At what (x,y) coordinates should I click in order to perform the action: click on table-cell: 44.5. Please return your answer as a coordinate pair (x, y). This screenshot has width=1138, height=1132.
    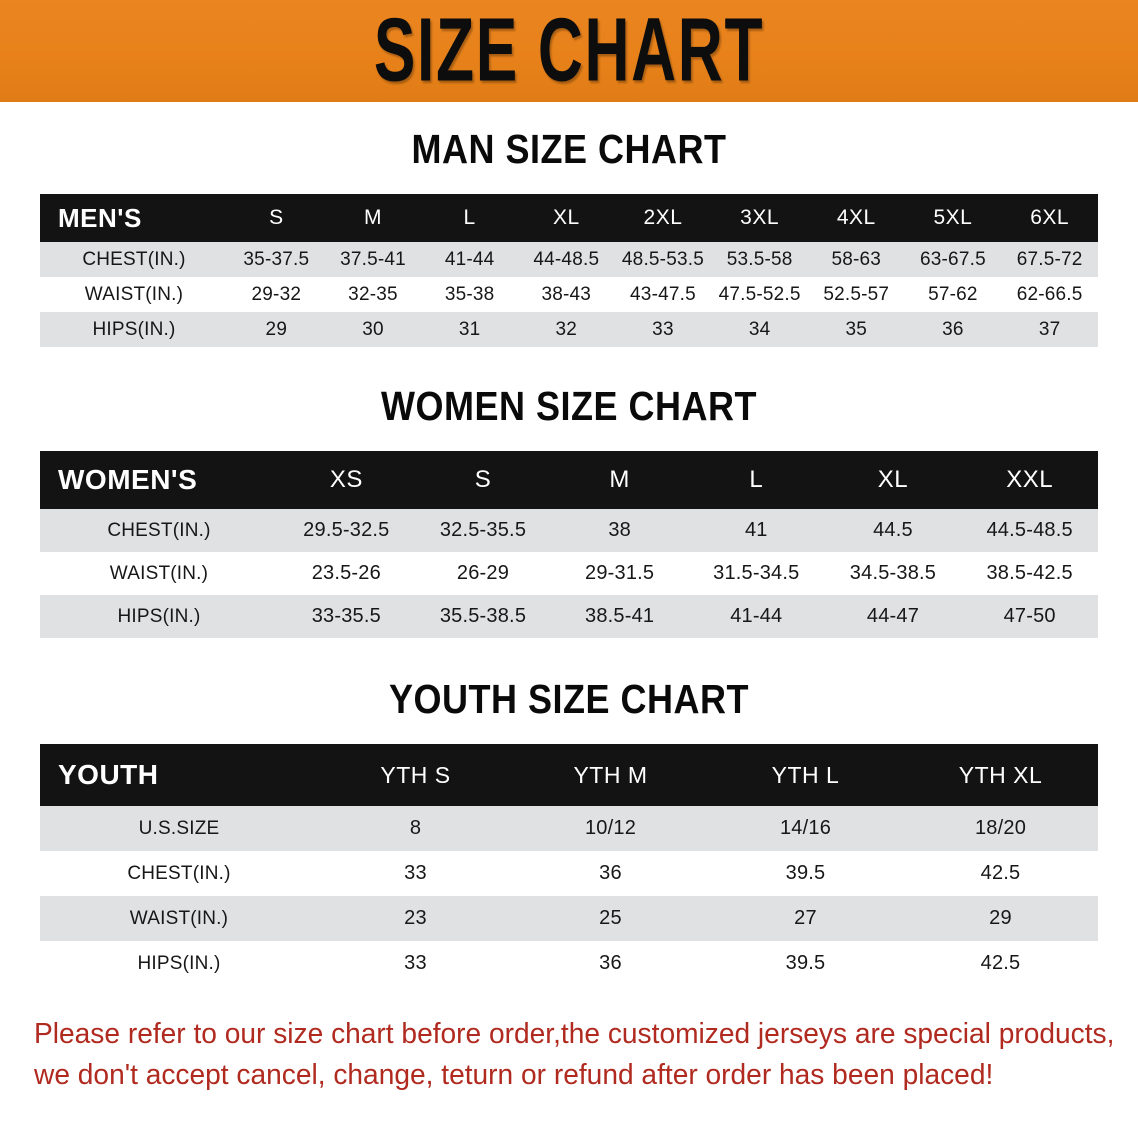
    Looking at the image, I should click on (893, 530).